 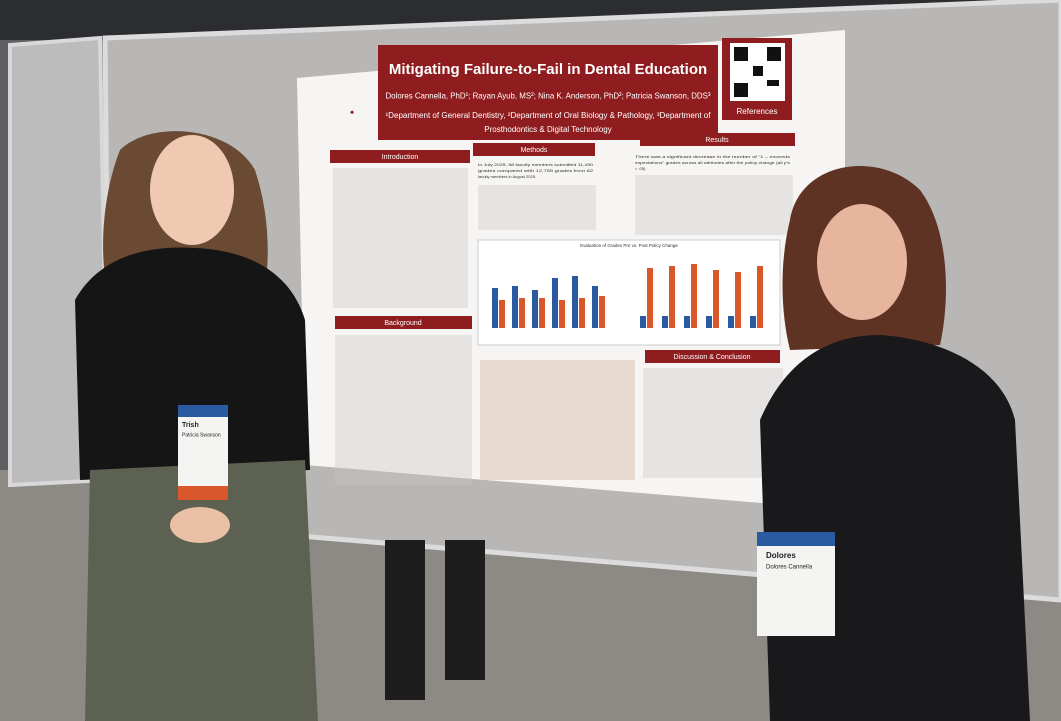 I want to click on poster-affiliation: Prosthodontics & Digital Technology, so click(x=547, y=129).